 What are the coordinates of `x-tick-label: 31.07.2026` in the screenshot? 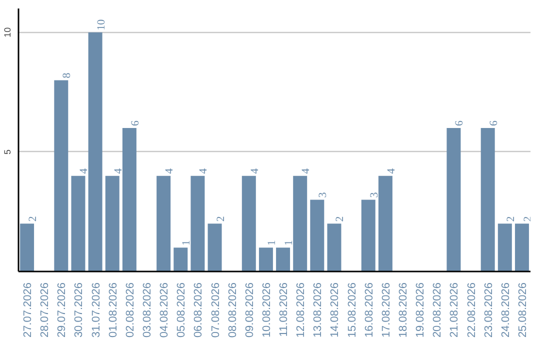 It's located at (96, 310).